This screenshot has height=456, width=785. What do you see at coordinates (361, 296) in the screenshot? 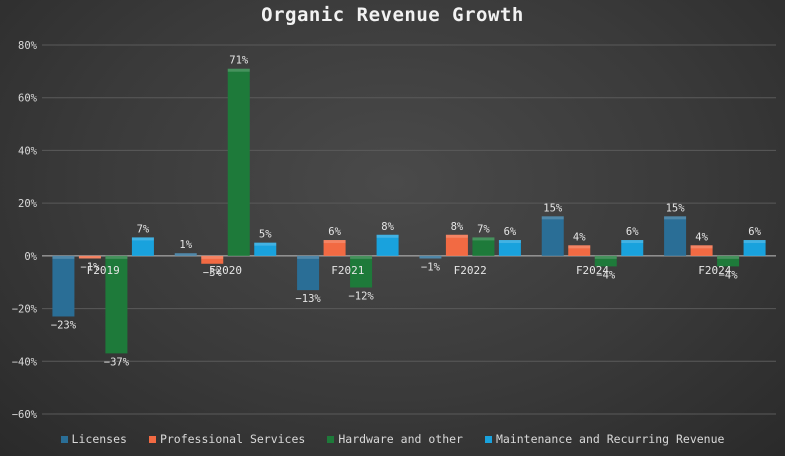
I see `data-label: −12%` at bounding box center [361, 296].